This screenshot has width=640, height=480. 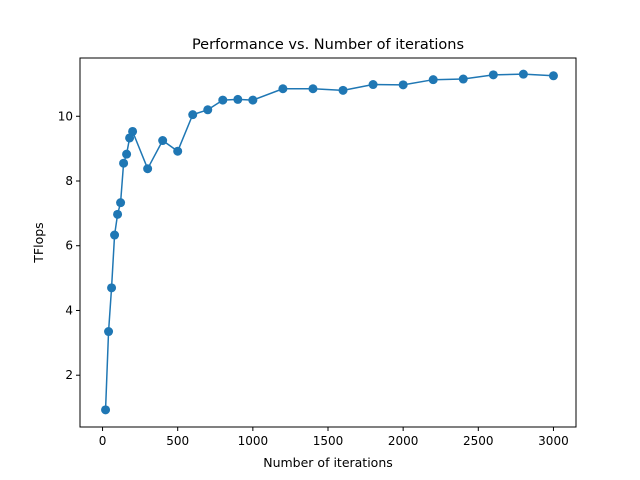 What do you see at coordinates (253, 441) in the screenshot?
I see `x-tick-label: 1000` at bounding box center [253, 441].